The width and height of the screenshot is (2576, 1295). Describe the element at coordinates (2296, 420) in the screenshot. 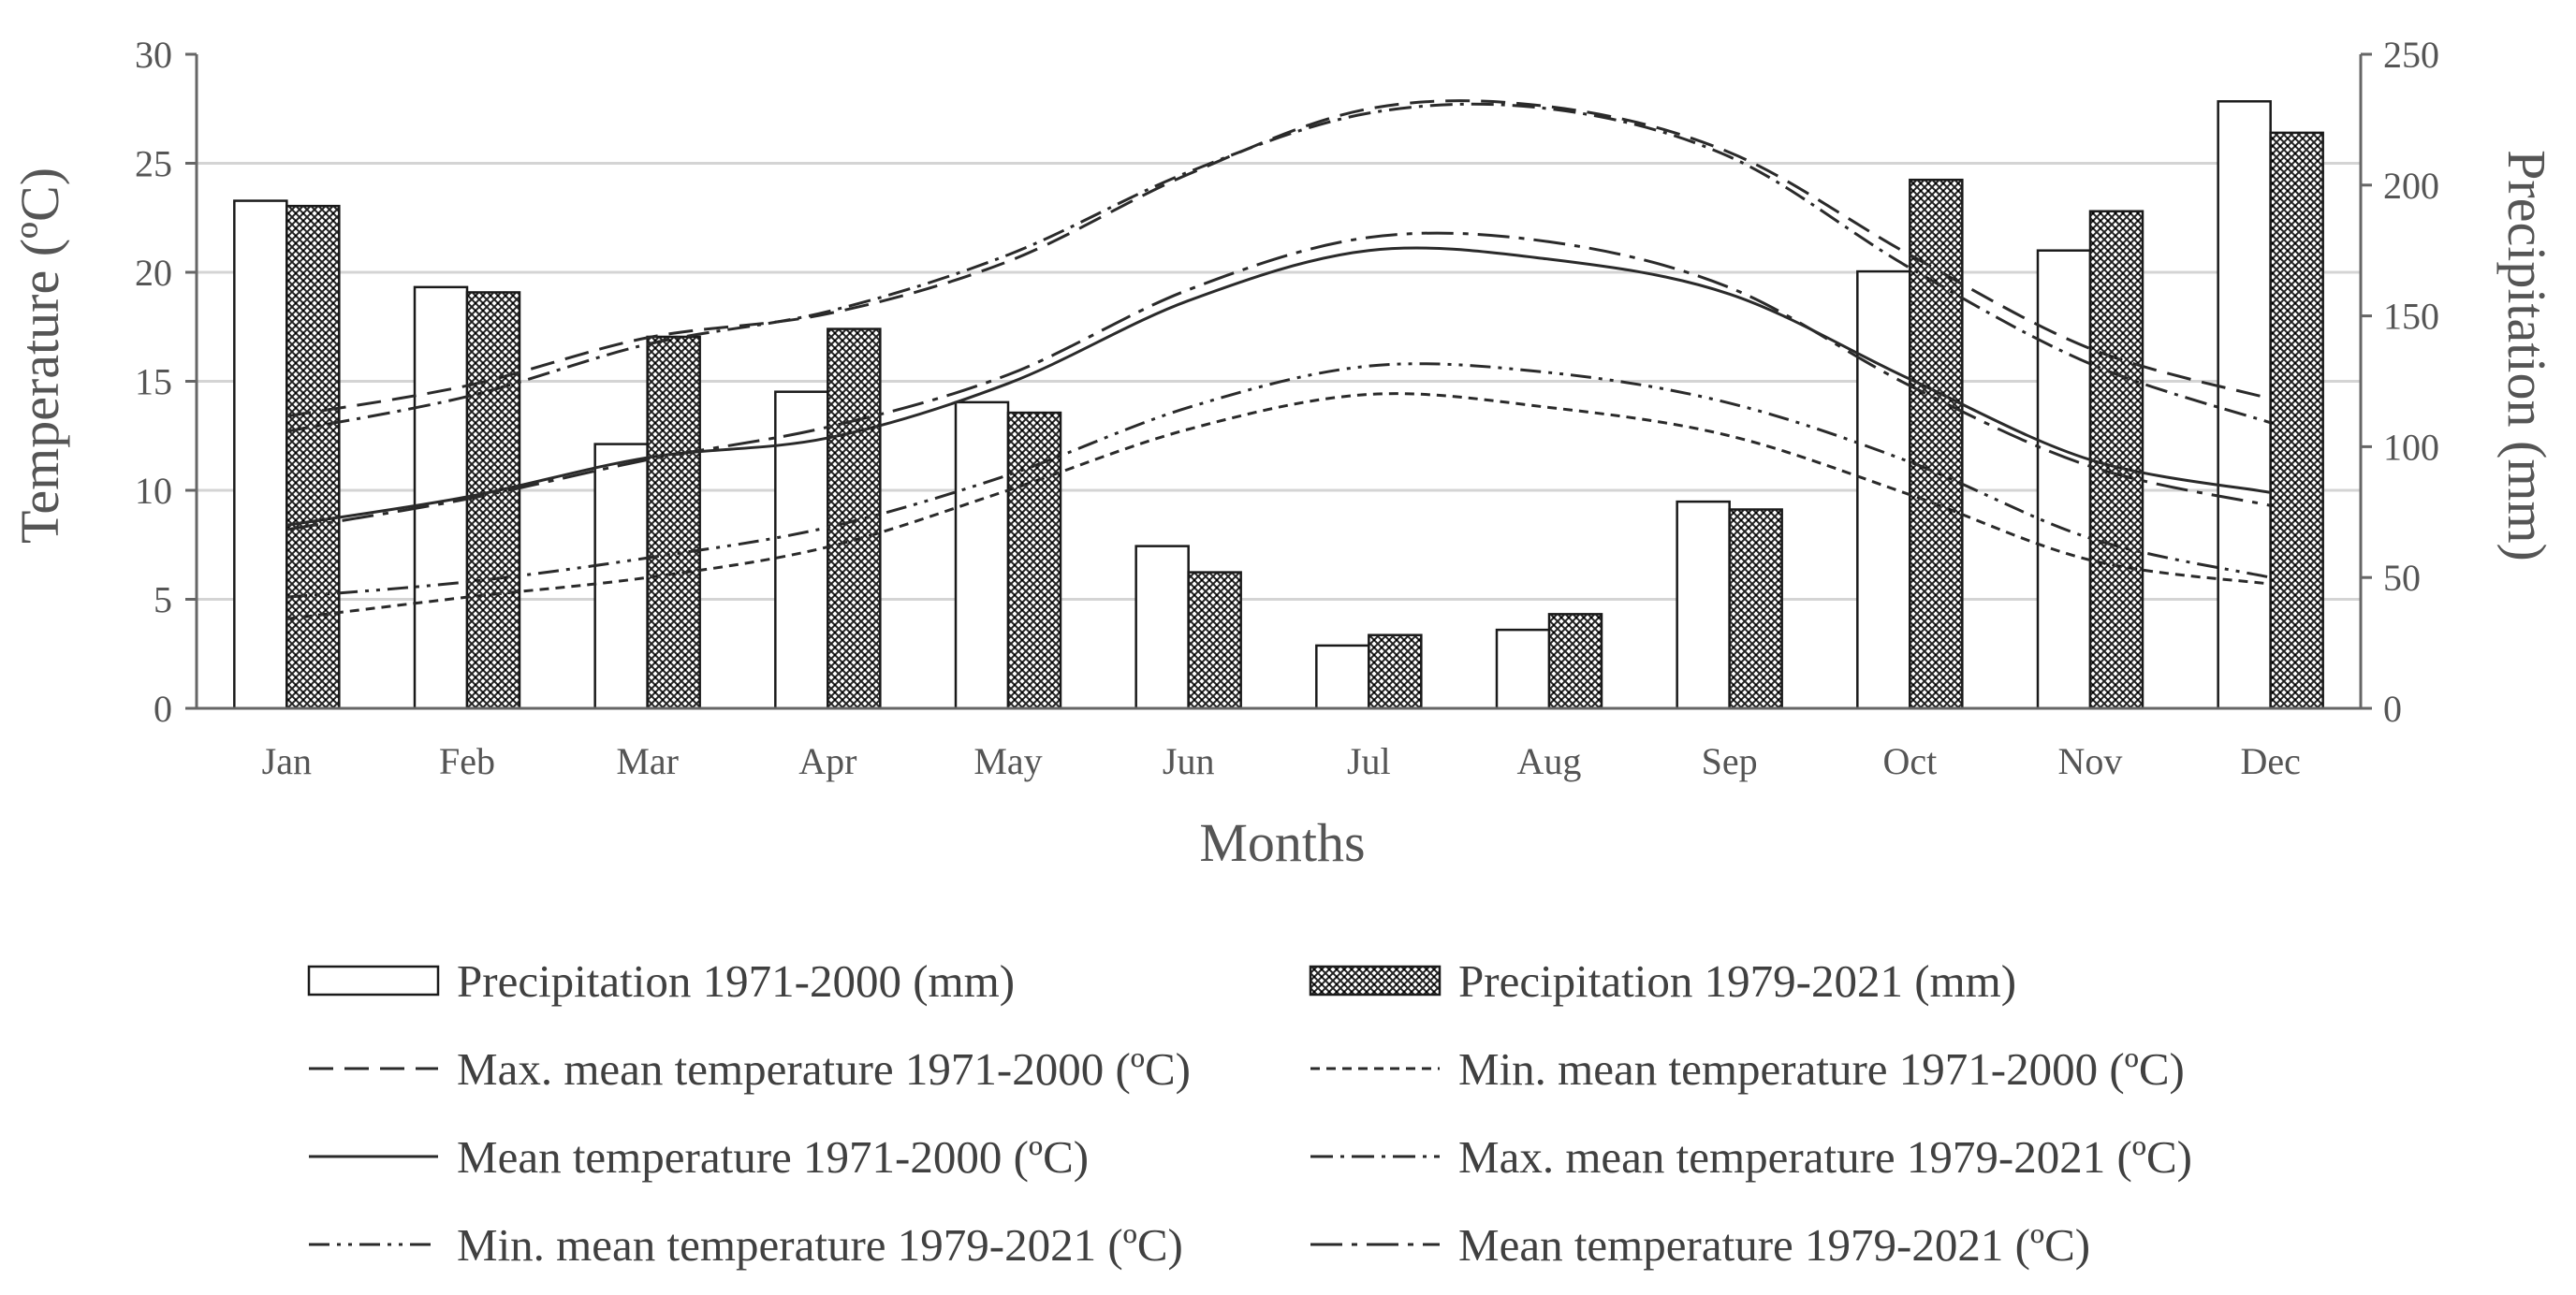

I see `bar-precip-1979-2021-dec` at that location.